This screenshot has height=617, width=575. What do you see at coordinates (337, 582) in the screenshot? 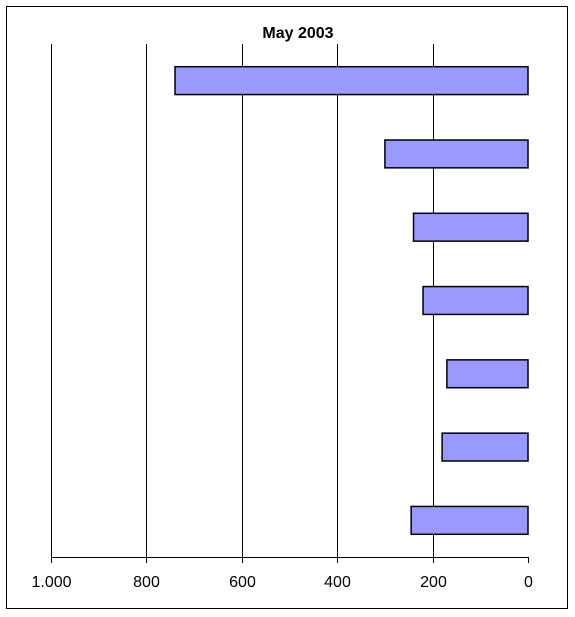
I see `x-tick-label: 400` at bounding box center [337, 582].